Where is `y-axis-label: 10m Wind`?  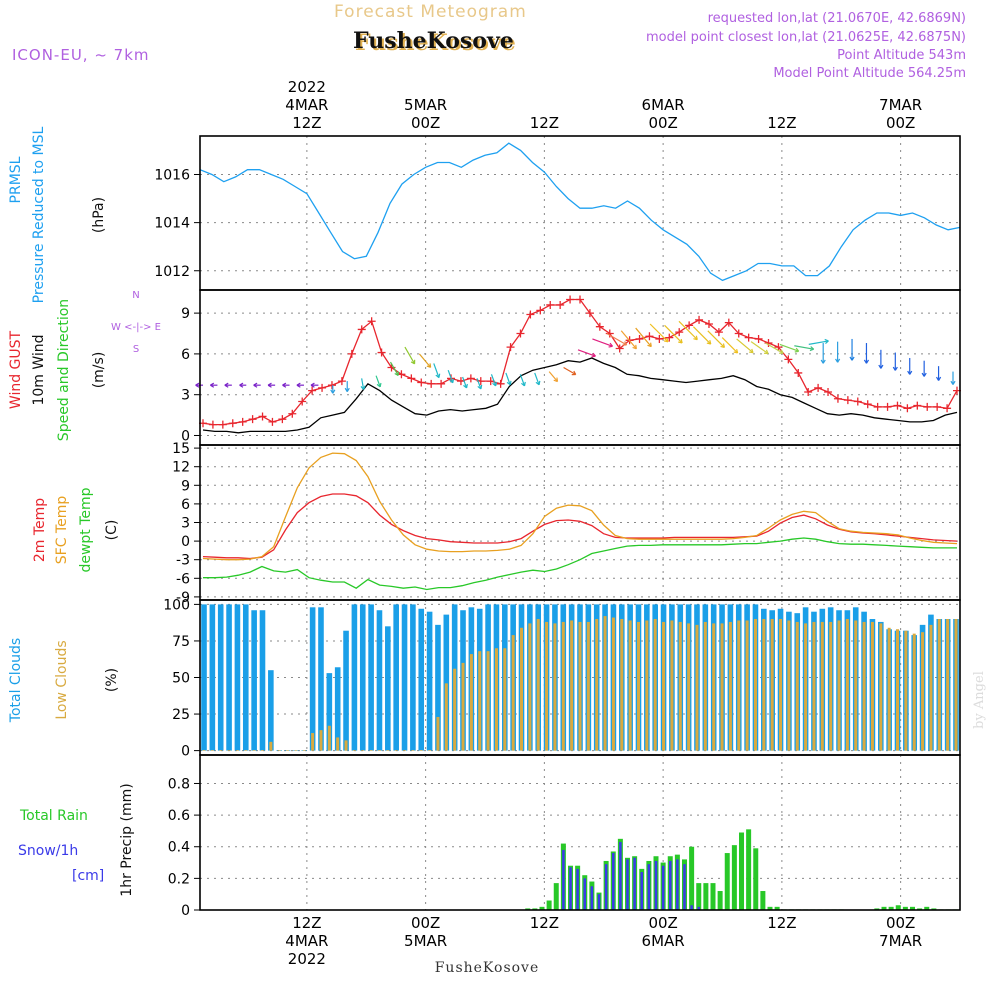
y-axis-label: 10m Wind is located at coordinates (39, 369).